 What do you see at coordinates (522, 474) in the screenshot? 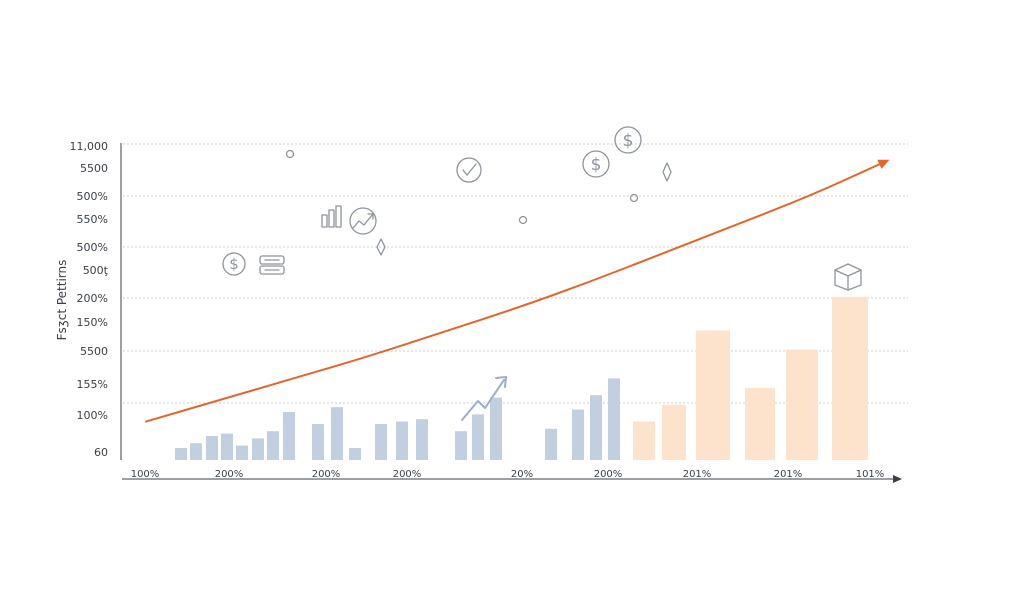
I see `x-tick-label: 20%` at bounding box center [522, 474].